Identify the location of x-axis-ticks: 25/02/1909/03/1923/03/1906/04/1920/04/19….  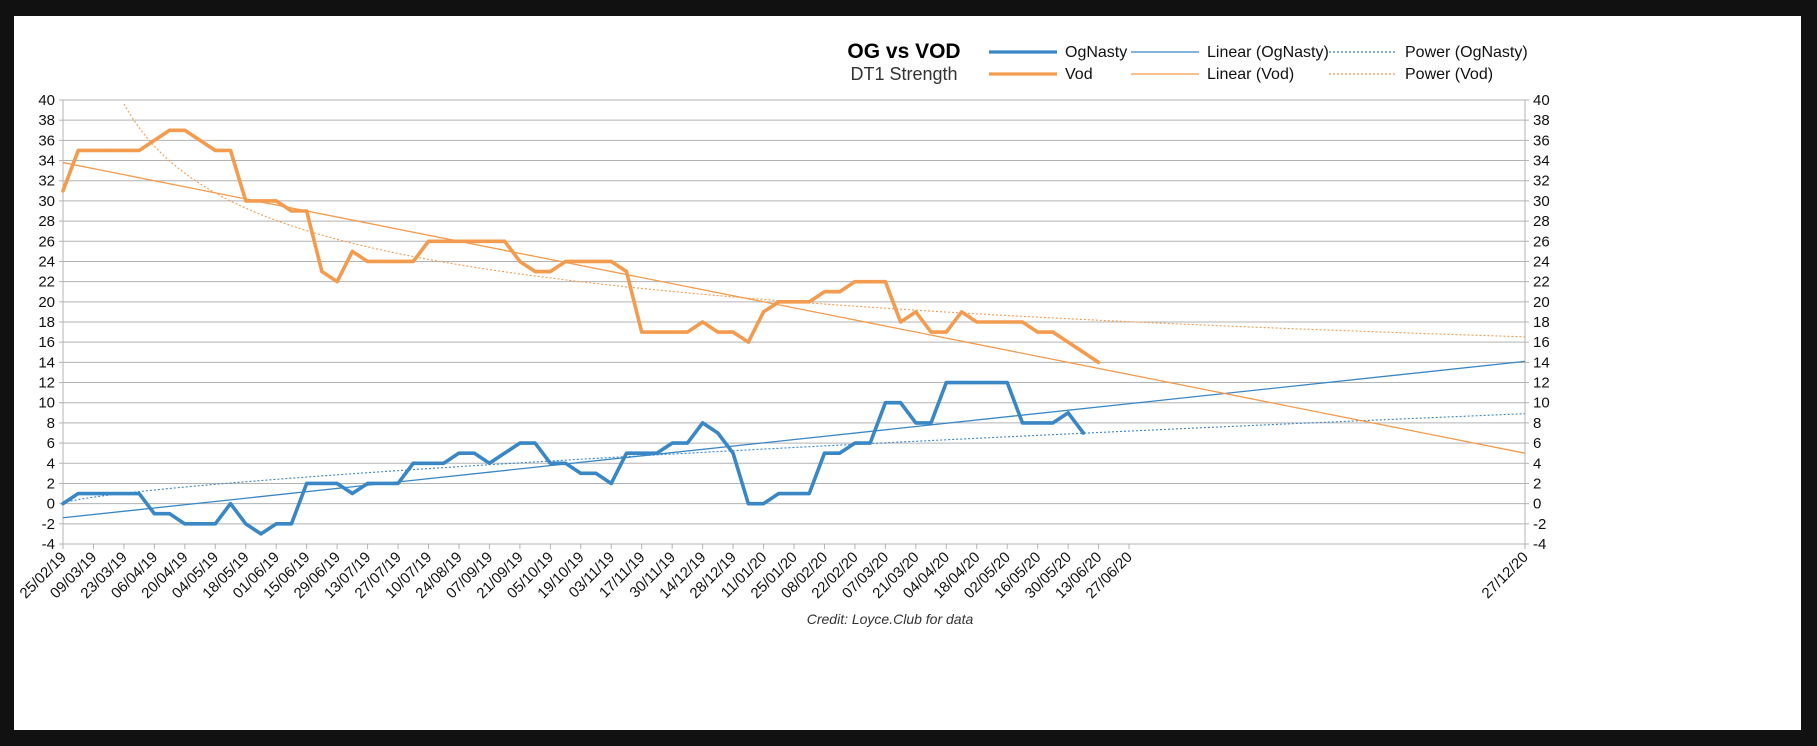
(774, 573).